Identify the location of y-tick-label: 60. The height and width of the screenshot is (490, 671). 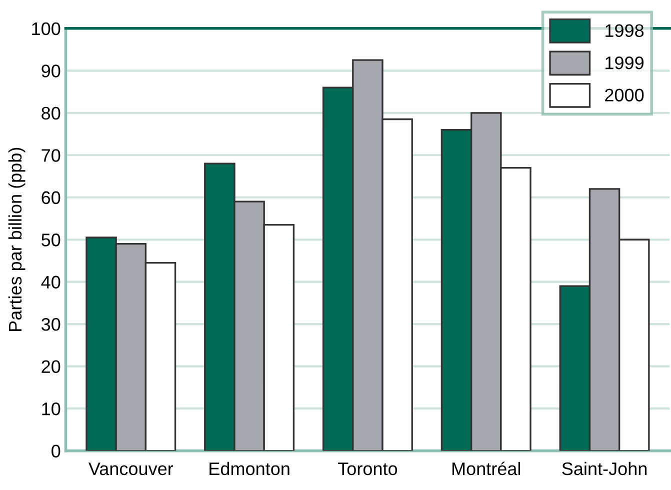
(51, 197).